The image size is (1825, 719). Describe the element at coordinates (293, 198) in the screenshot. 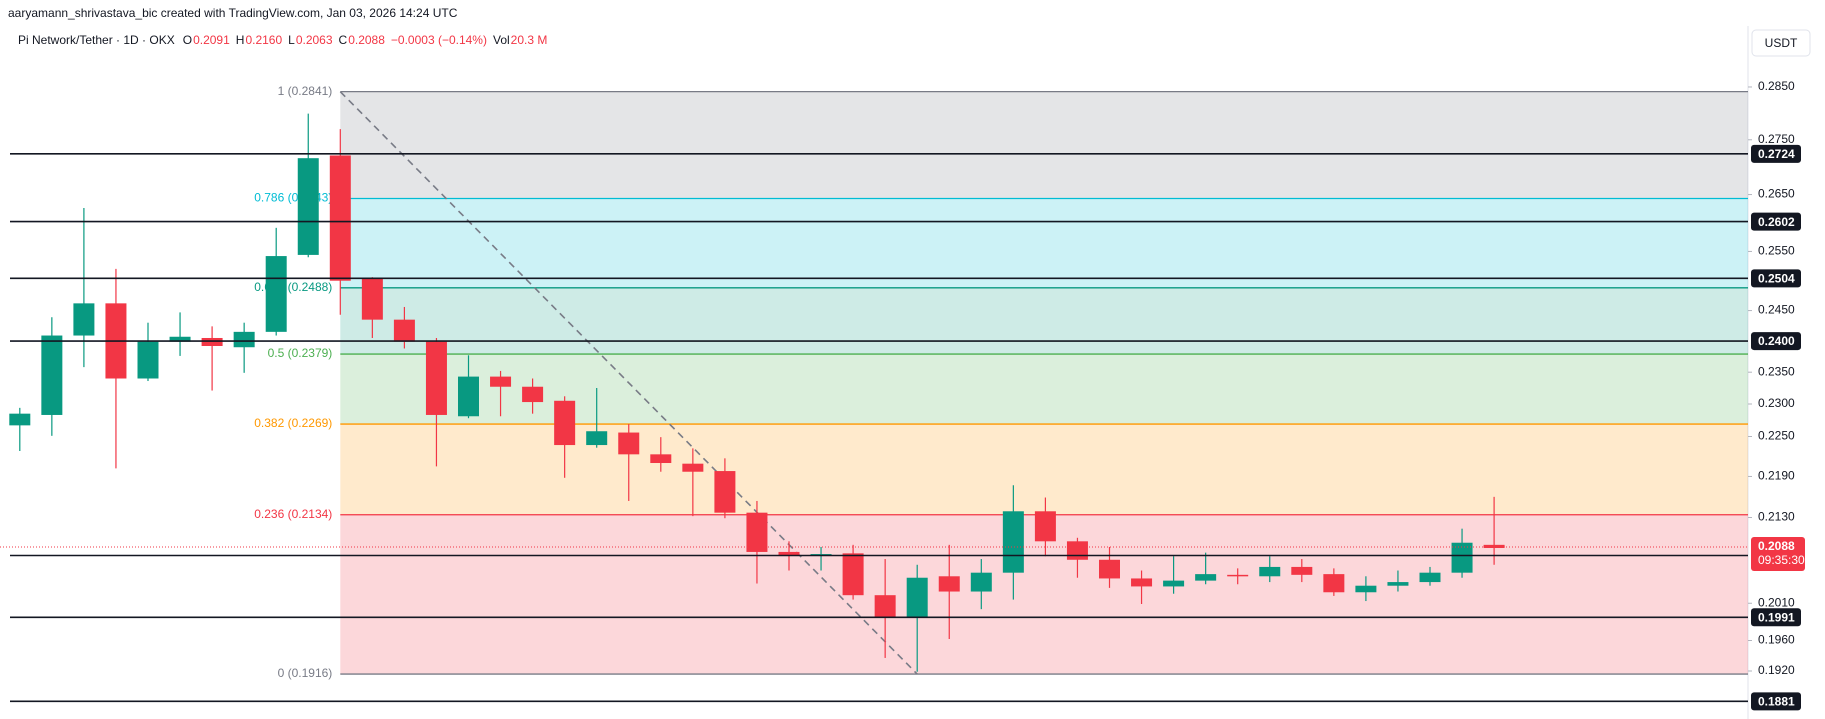

I see `fib-label: 0.786 (0.2643)` at that location.